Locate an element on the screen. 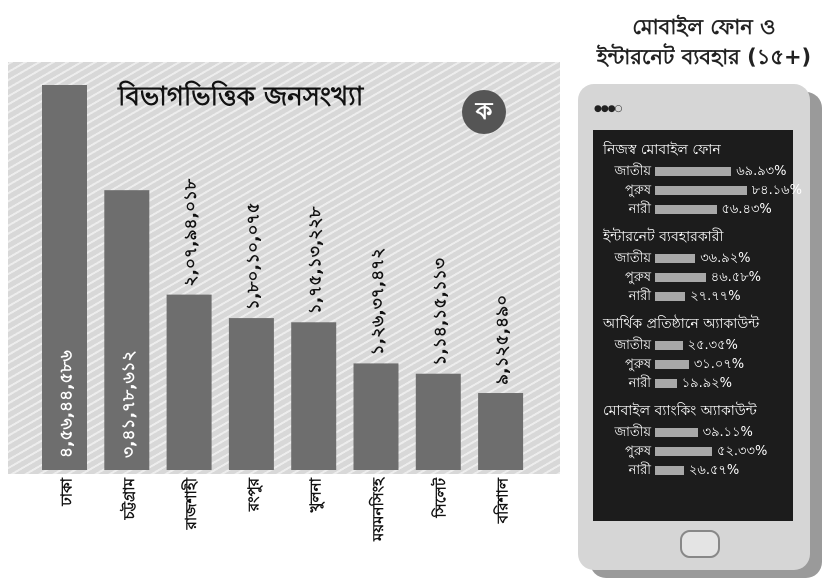  row-label-0-2: নারী is located at coordinates (639, 209).